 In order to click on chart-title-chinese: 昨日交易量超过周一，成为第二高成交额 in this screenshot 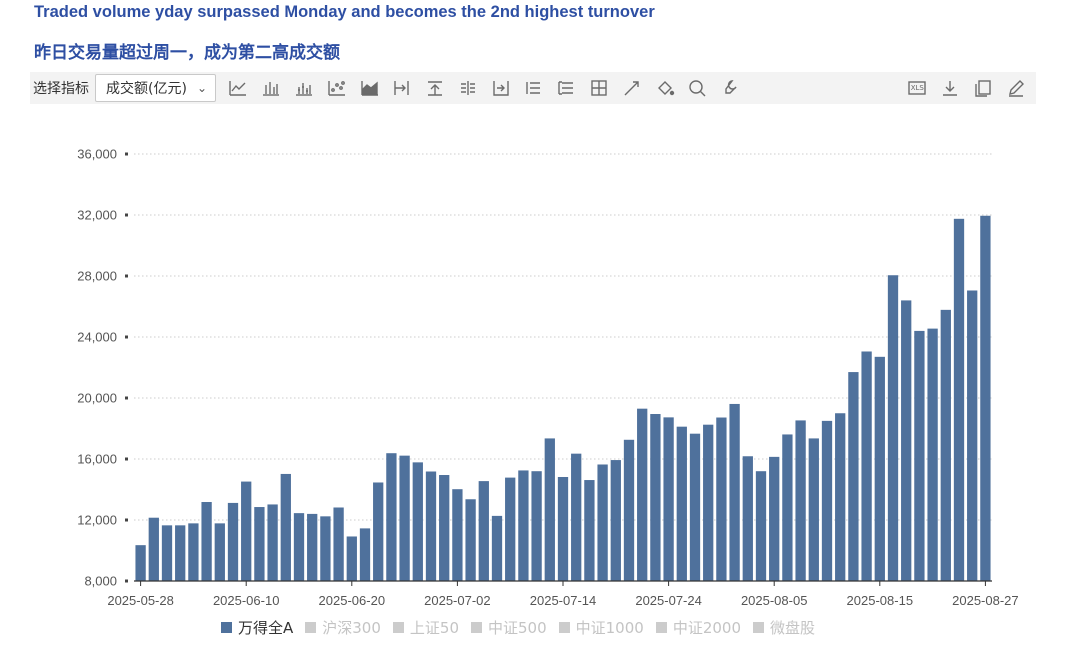, I will do `click(187, 53)`.